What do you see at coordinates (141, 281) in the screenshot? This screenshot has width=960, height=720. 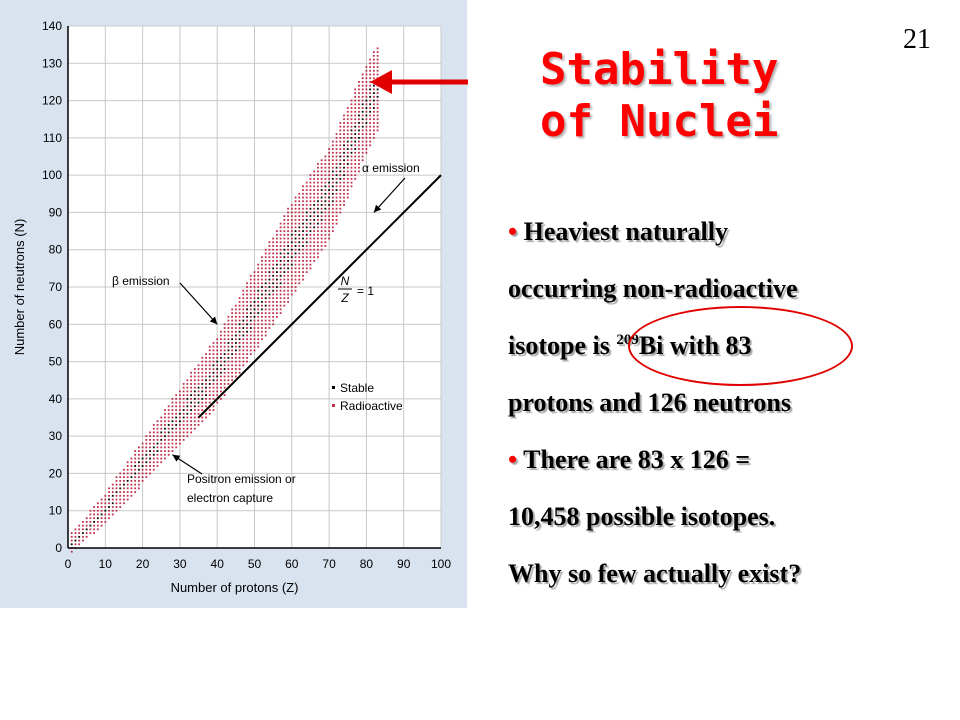 I see `beta-emission-label: β emission` at bounding box center [141, 281].